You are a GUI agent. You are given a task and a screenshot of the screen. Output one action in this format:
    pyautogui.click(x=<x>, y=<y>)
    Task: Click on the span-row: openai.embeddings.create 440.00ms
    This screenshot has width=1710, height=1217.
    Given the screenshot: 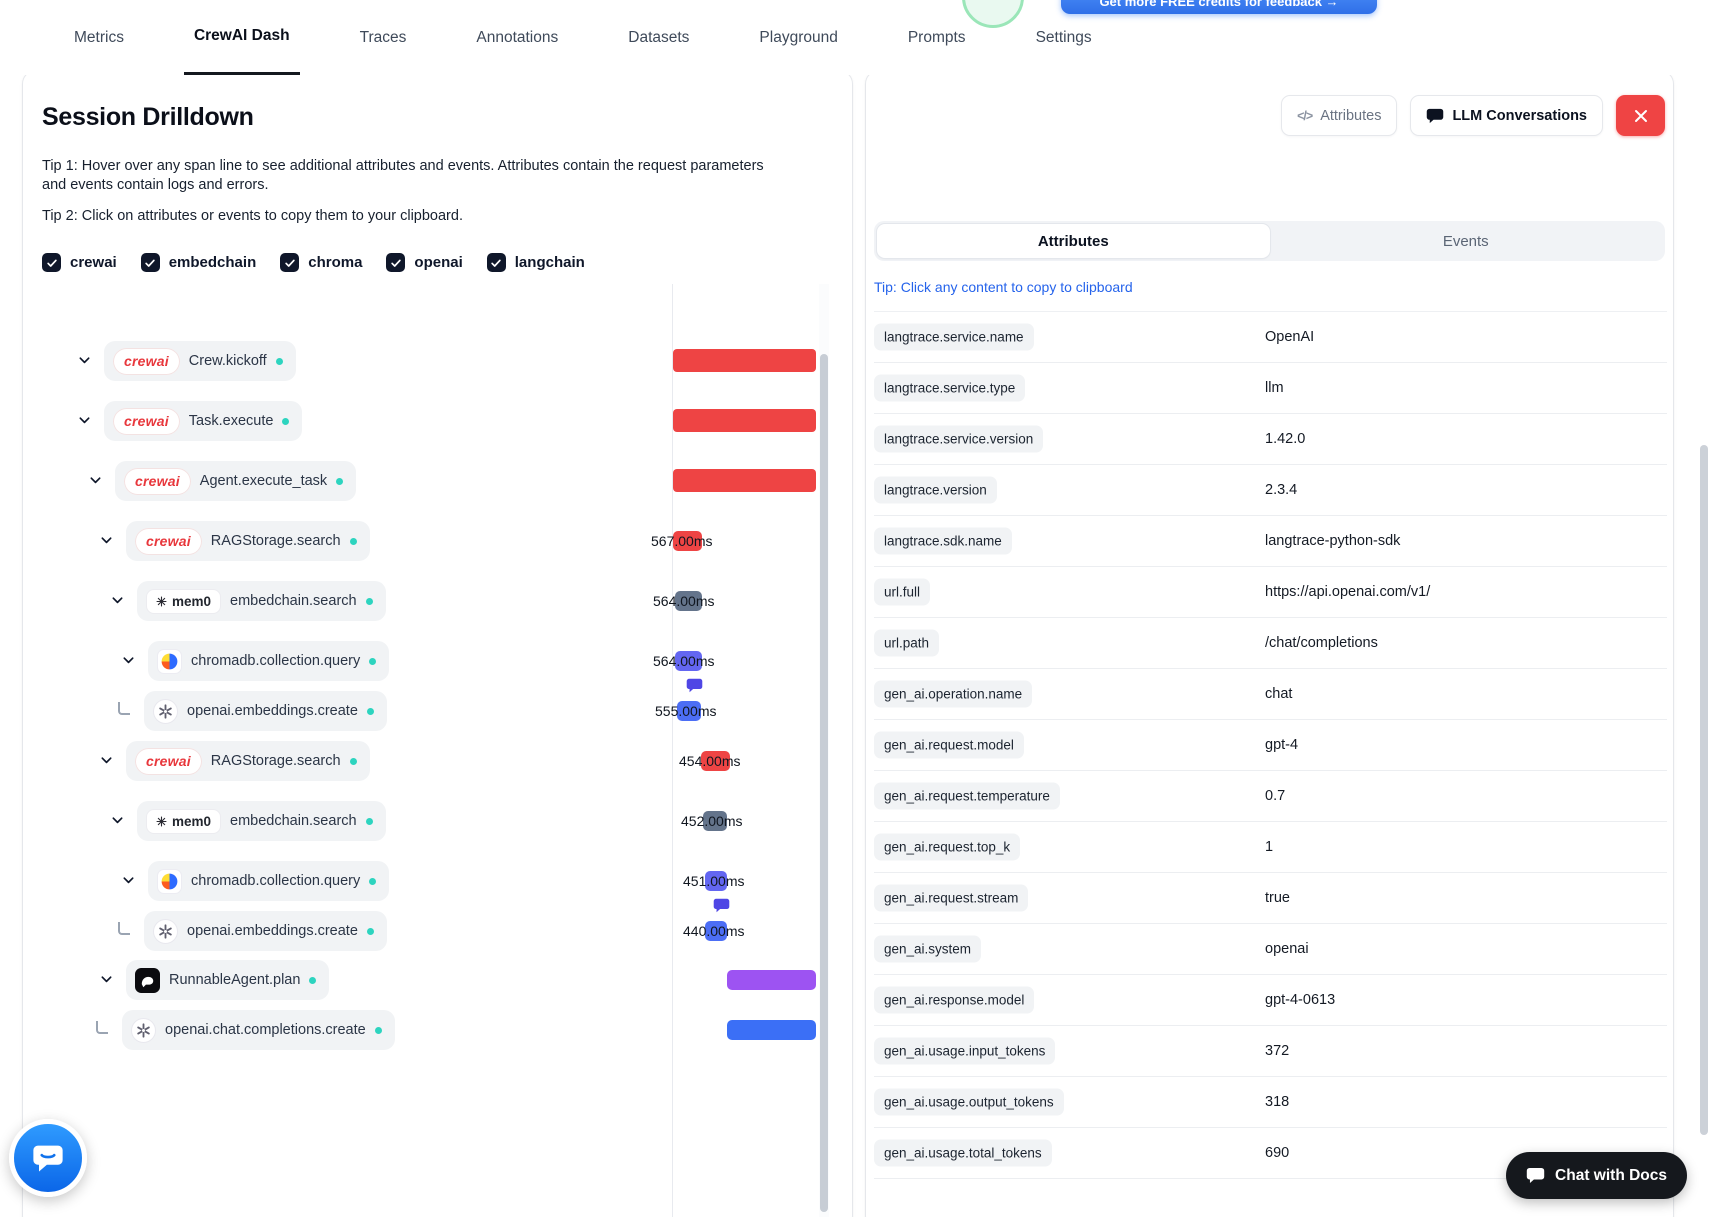 What is the action you would take?
    pyautogui.click(x=437, y=926)
    